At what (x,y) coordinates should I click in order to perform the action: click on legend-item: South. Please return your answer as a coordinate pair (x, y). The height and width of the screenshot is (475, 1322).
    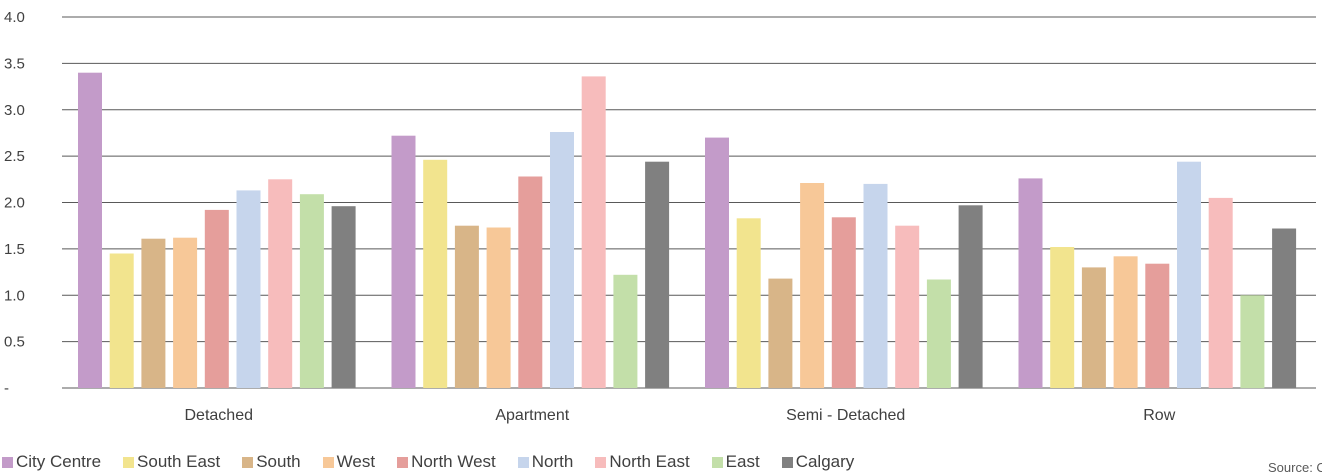
    Looking at the image, I should click on (271, 462).